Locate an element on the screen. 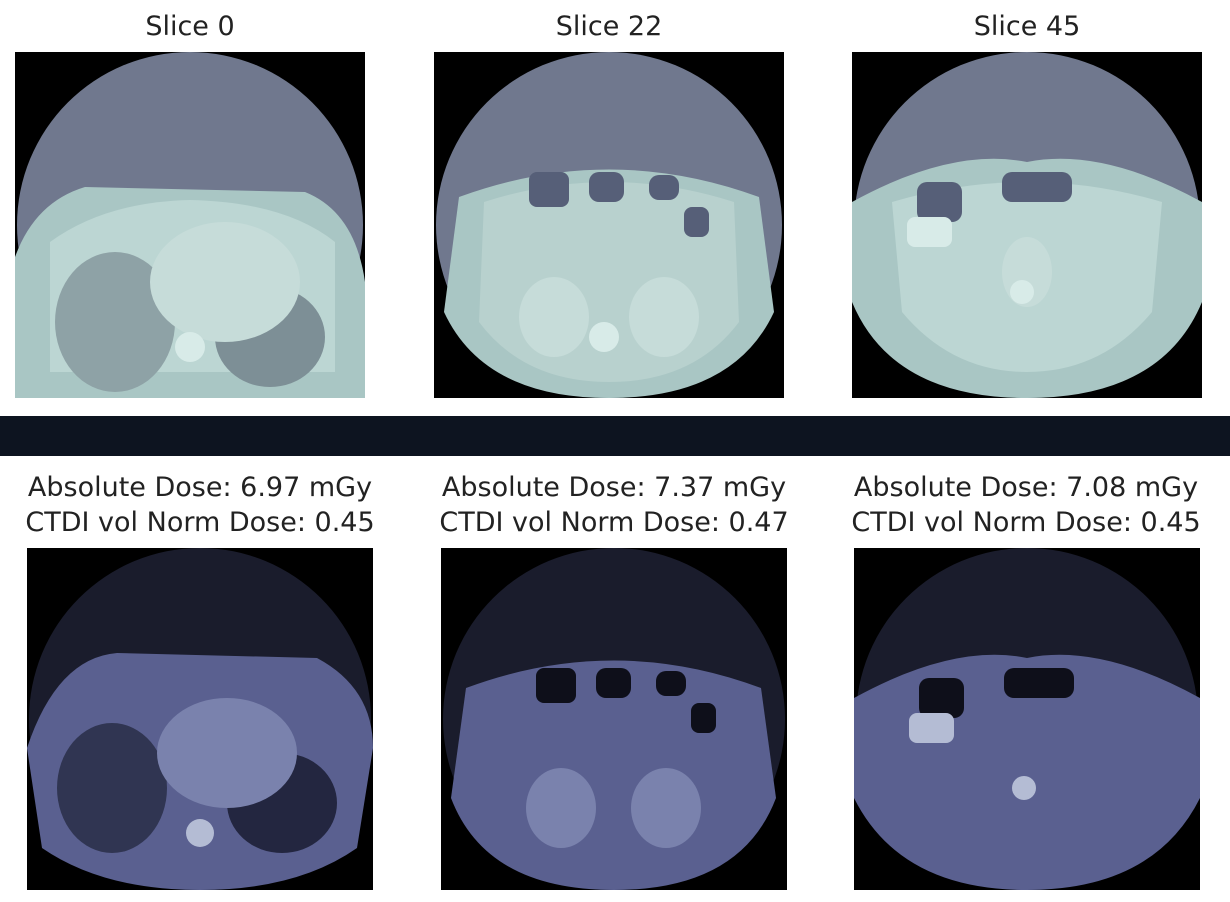 The image size is (1230, 902). slice-22-title: Slice 22 is located at coordinates (609, 26).